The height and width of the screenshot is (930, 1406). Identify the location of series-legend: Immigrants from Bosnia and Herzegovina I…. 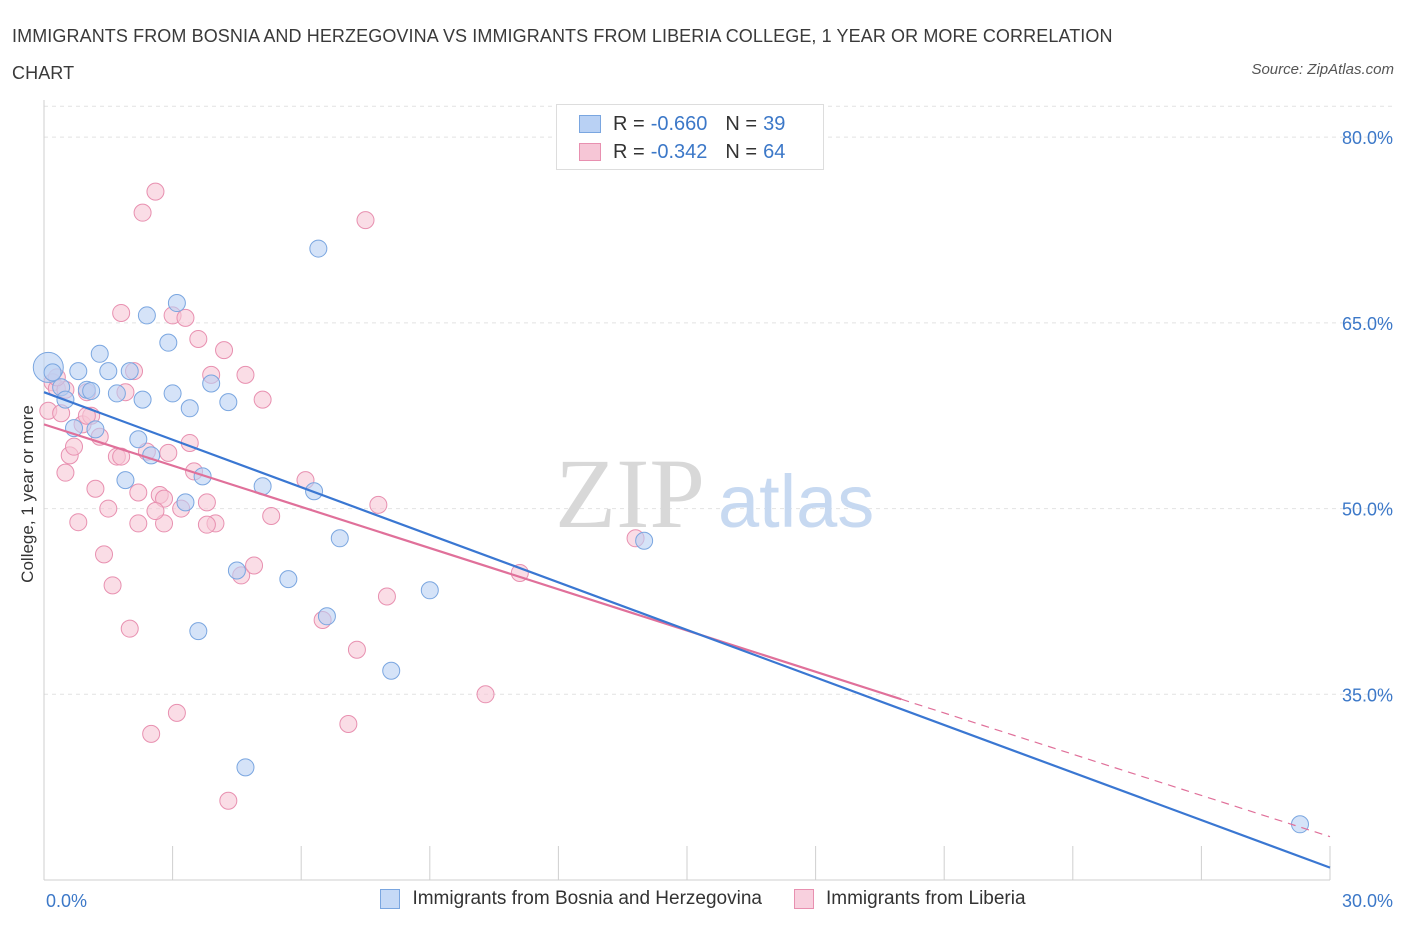
(703, 899).